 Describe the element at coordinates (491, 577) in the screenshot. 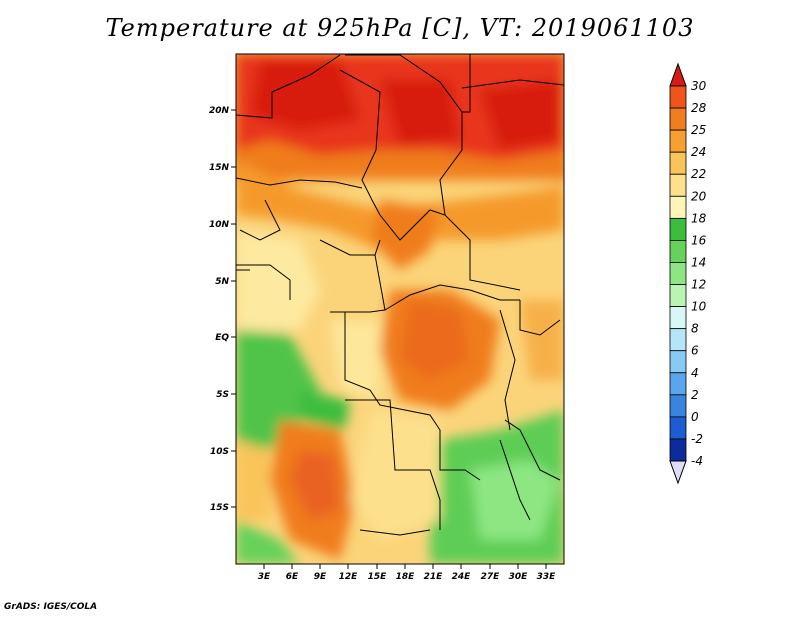

I see `lon-label: 27E` at that location.